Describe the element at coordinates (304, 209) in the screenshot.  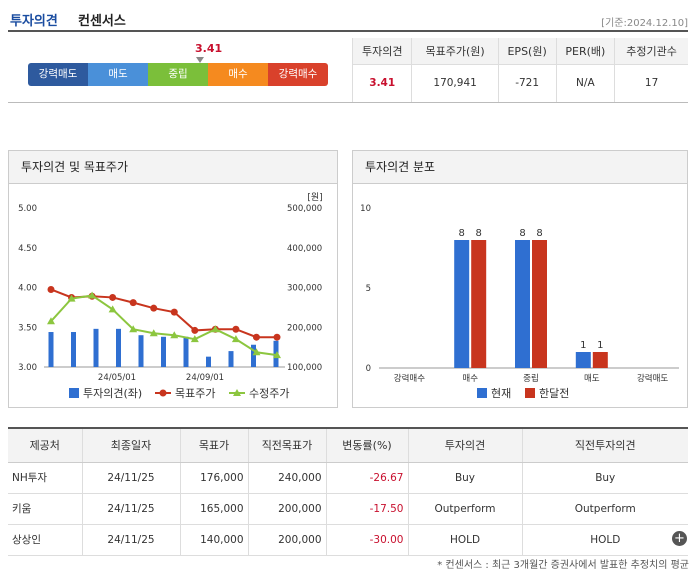
I see `right-axis-tick: 500,000` at that location.